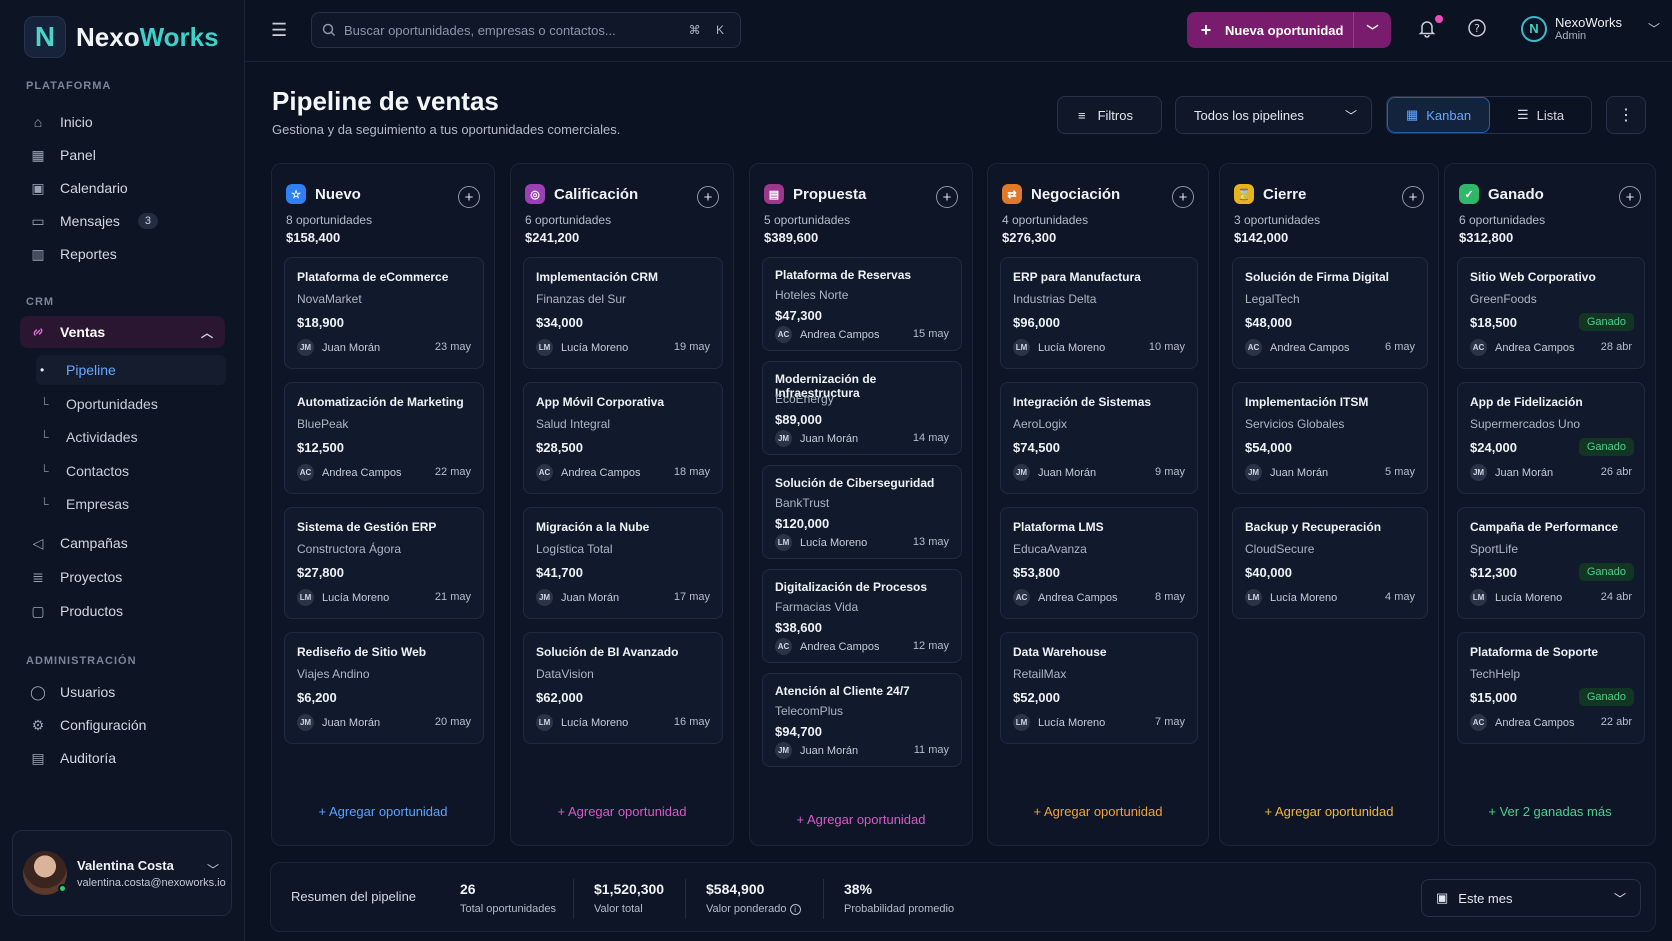  I want to click on tab-list: ☰ Lista, so click(1540, 115).